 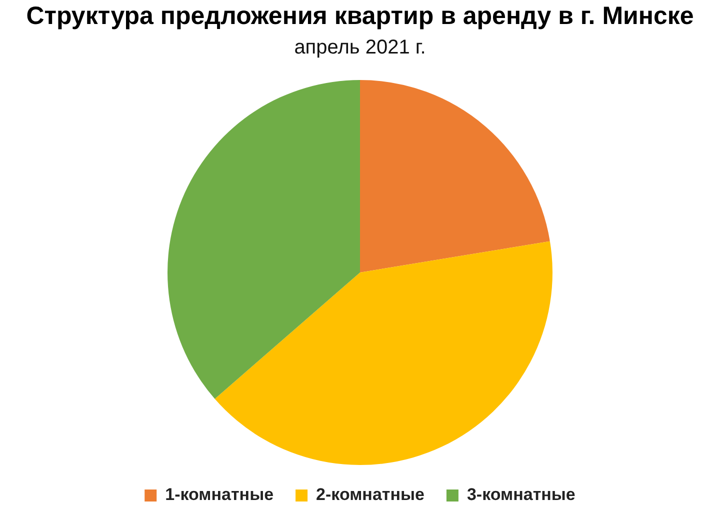 I want to click on chart-subtitle: апрель 2021 г., so click(x=360, y=47).